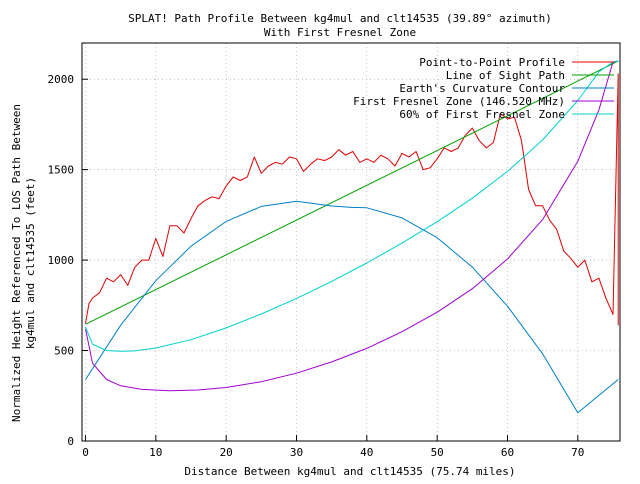 This screenshot has height=484, width=640. What do you see at coordinates (61, 260) in the screenshot?
I see `y-tick-label: 1000` at bounding box center [61, 260].